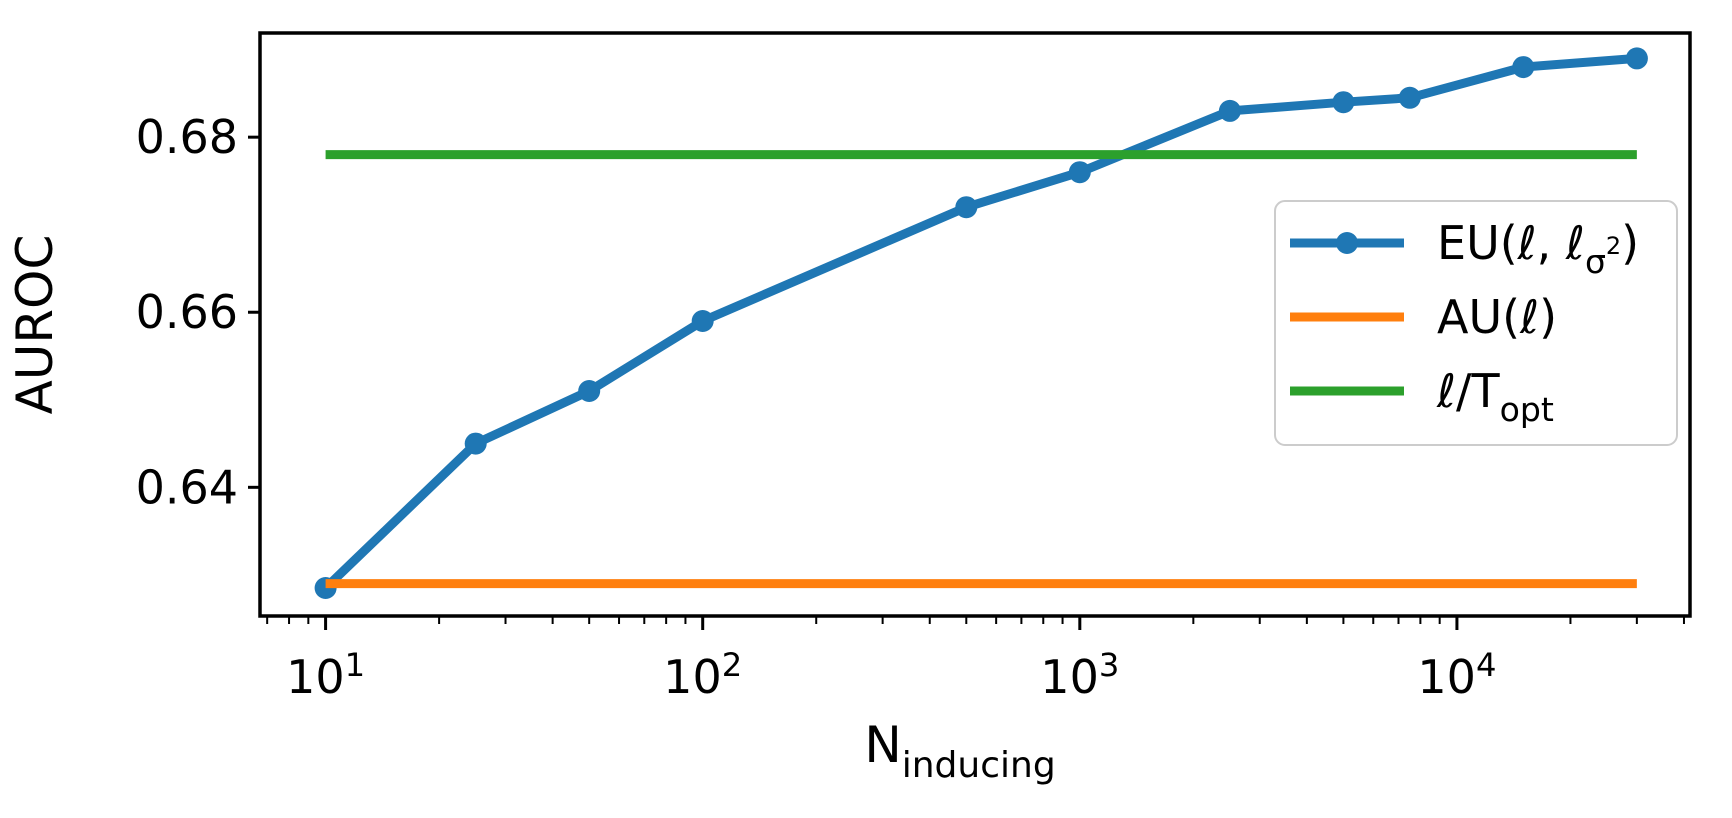 The image size is (1732, 818). Describe the element at coordinates (1497, 317) in the screenshot. I see `legend-label: AU(ℓ)` at that location.